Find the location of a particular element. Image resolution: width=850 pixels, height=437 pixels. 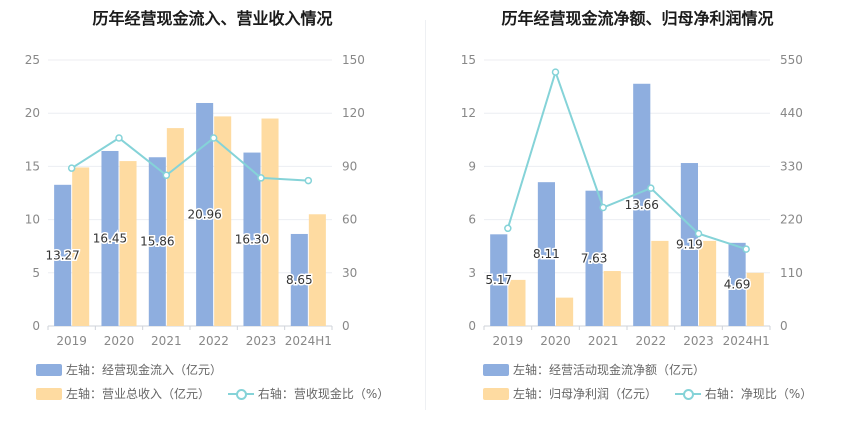

right-axis-tick-label: 120 is located at coordinates (353, 113).